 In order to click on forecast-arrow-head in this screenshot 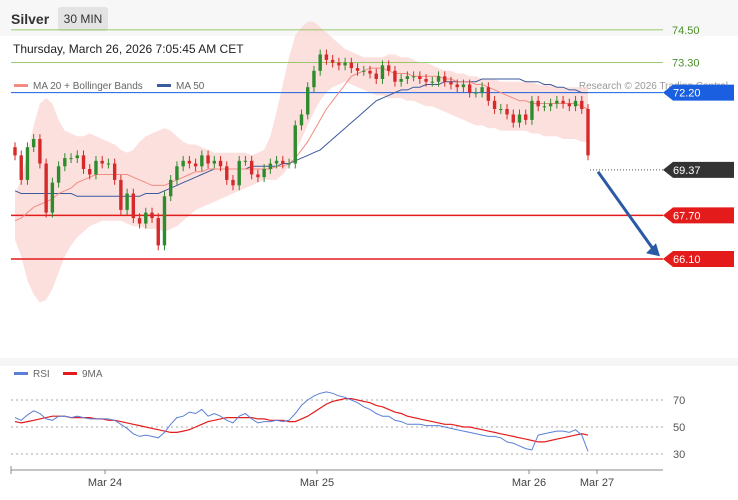, I will do `click(653, 250)`.